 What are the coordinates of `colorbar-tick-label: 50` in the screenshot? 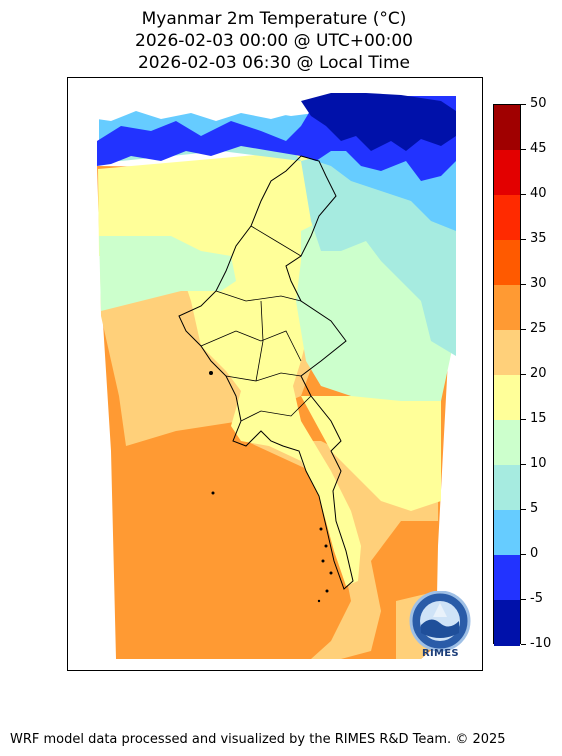 It's located at (538, 103).